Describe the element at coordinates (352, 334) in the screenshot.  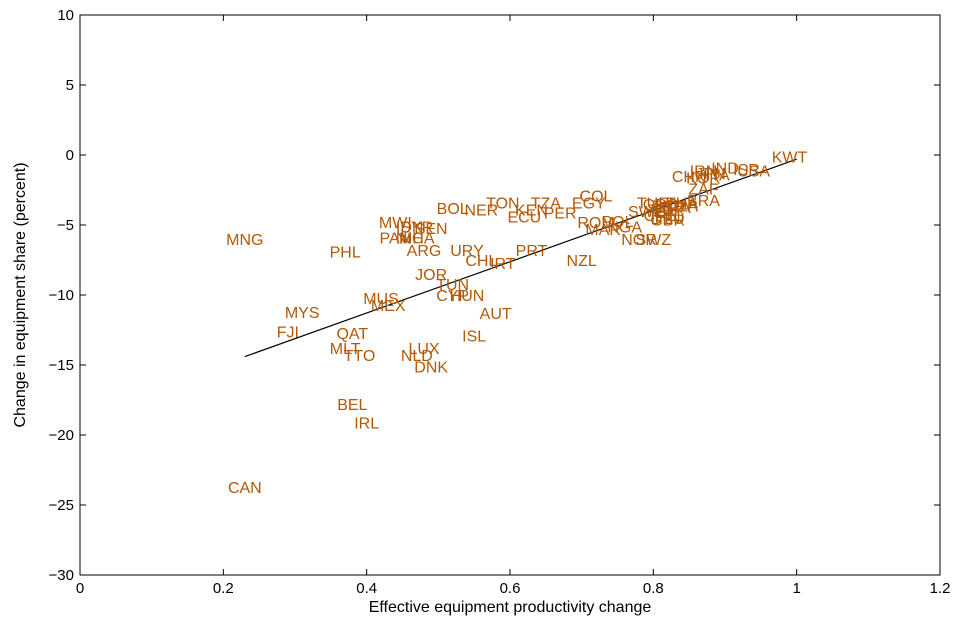
I see `point-label-qat: QAT` at that location.